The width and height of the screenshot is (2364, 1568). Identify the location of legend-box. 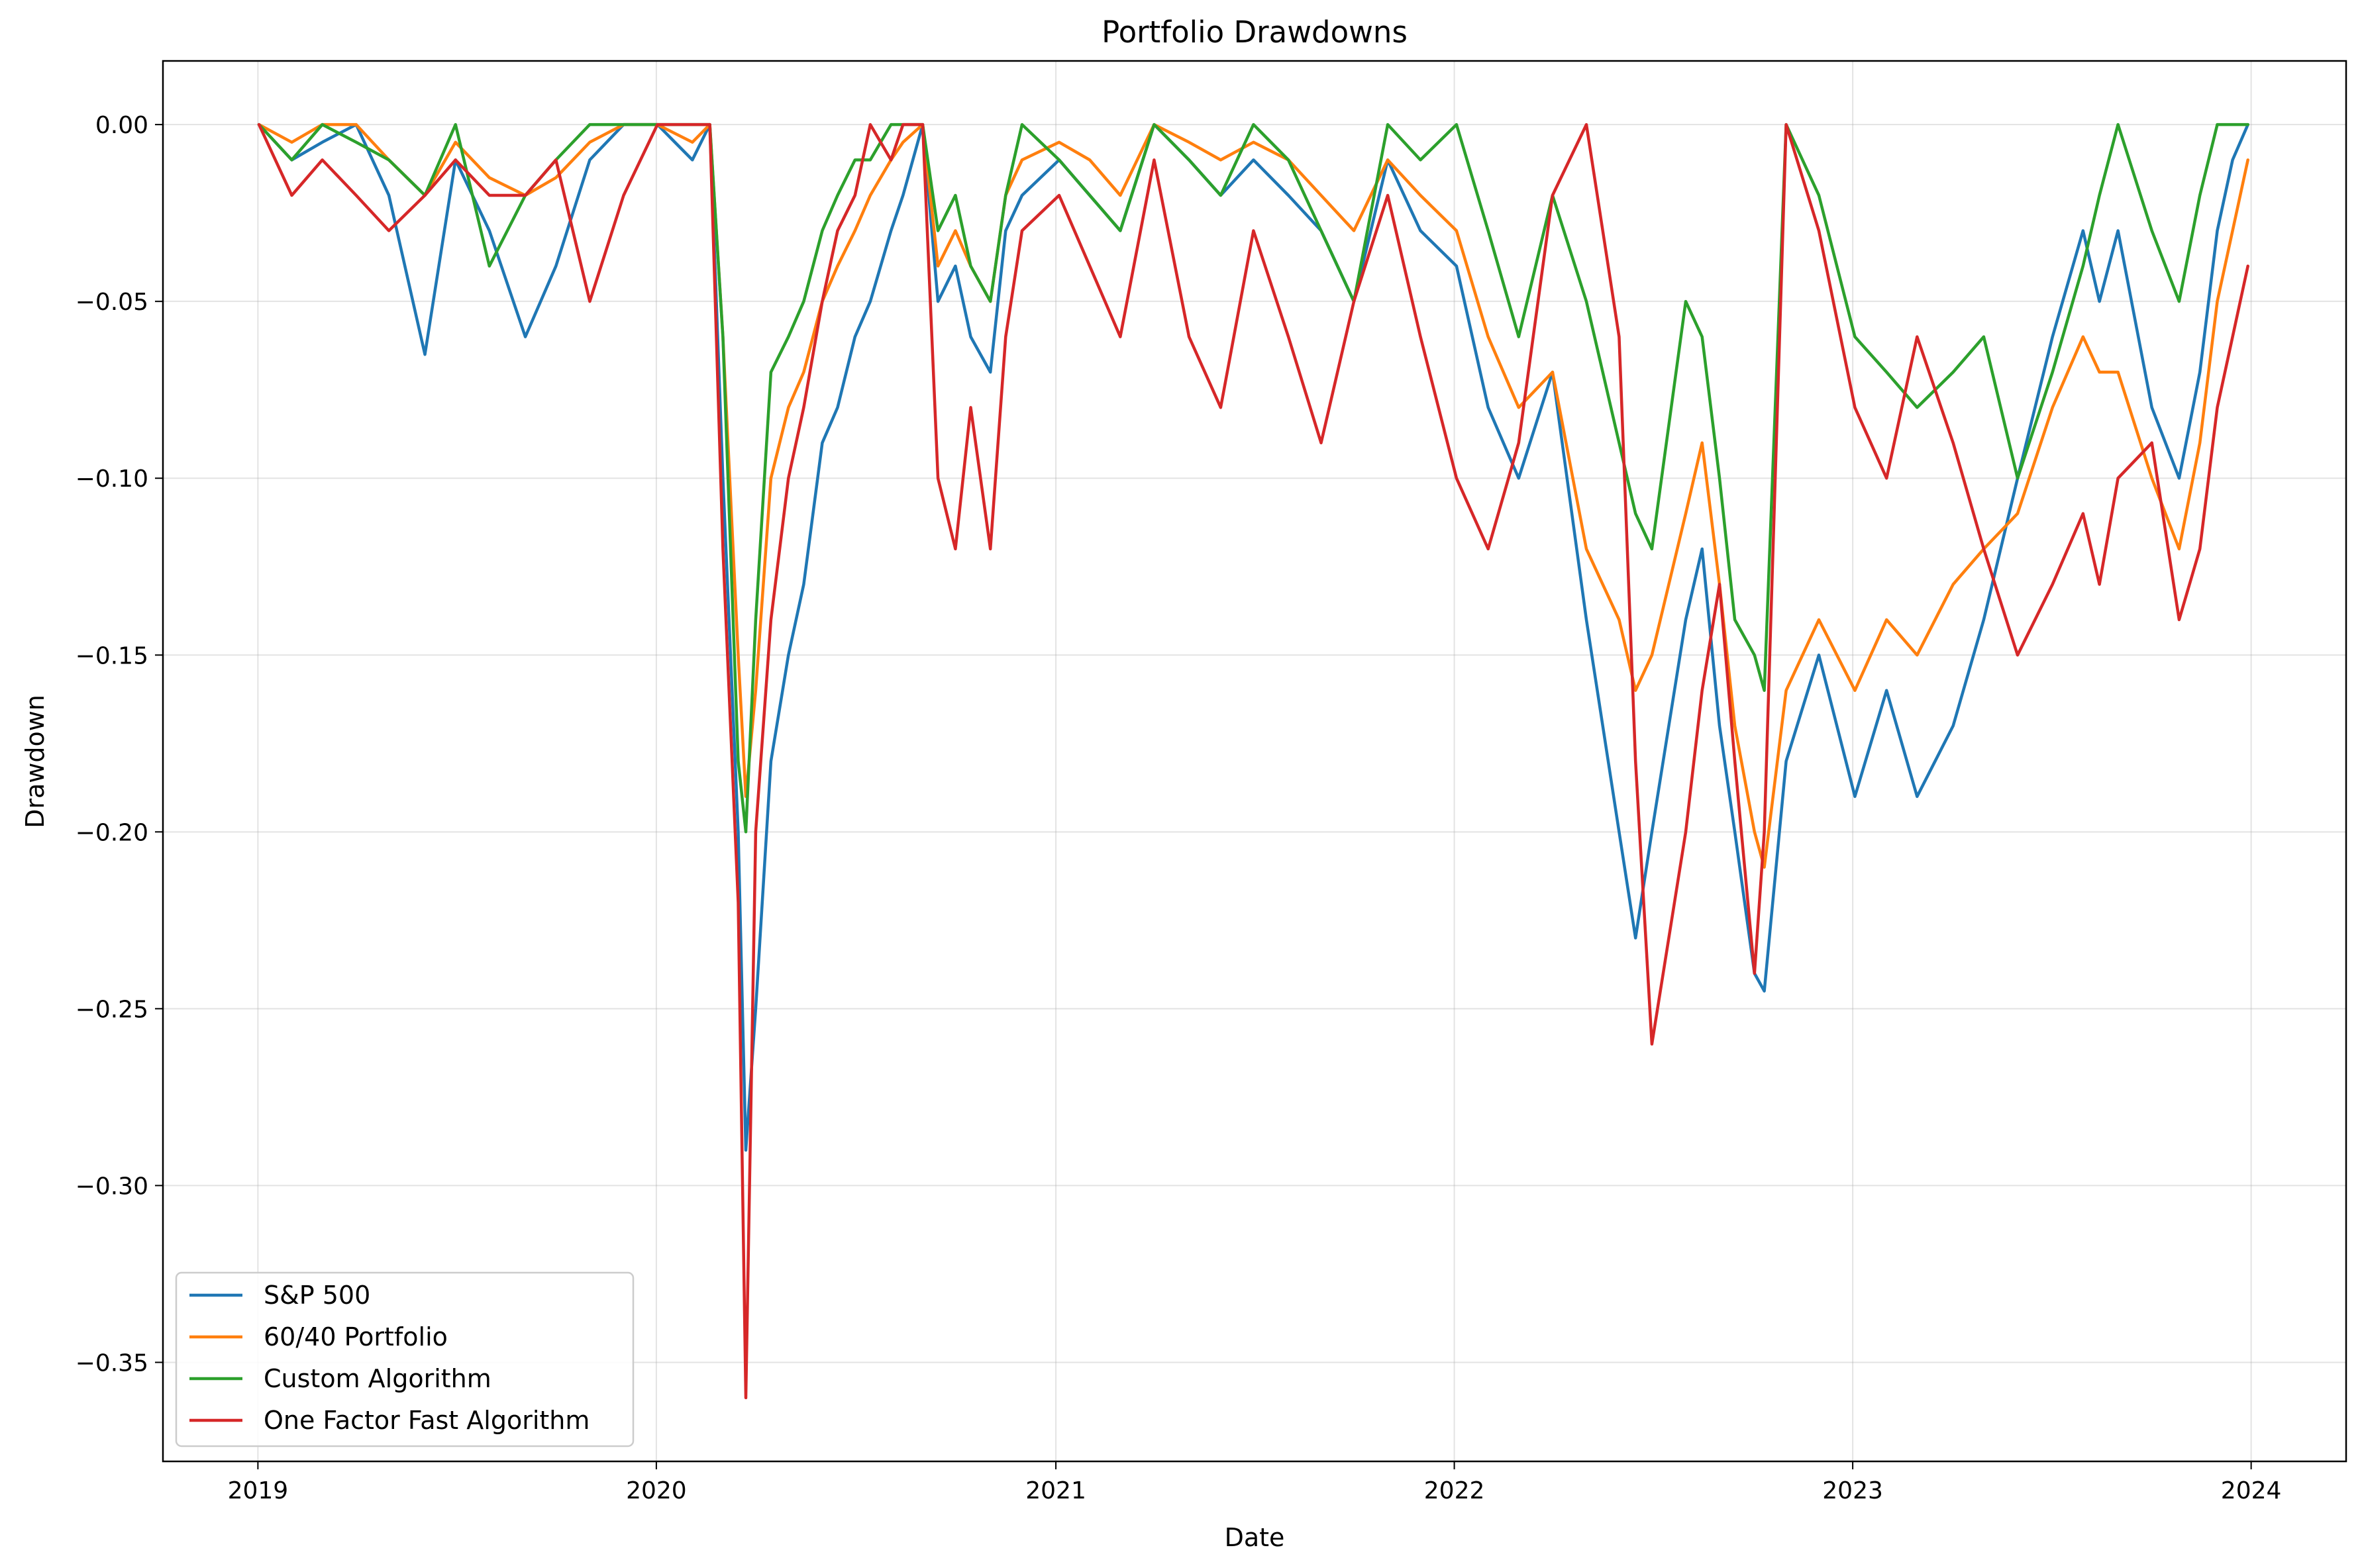
(405, 1359).